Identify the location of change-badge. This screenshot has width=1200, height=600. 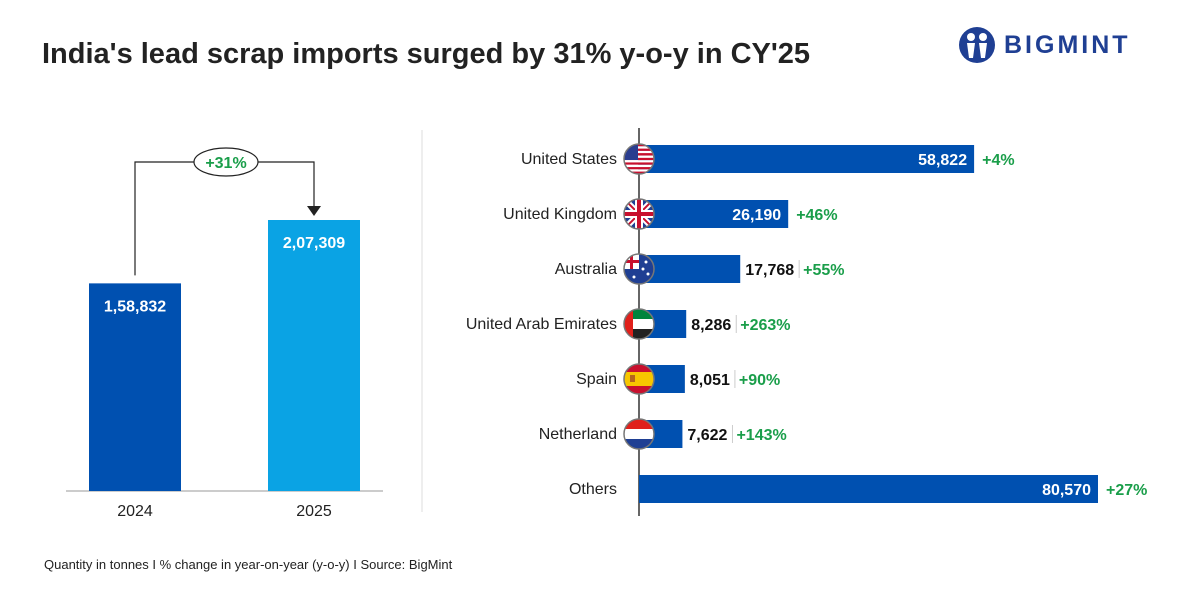
(226, 162).